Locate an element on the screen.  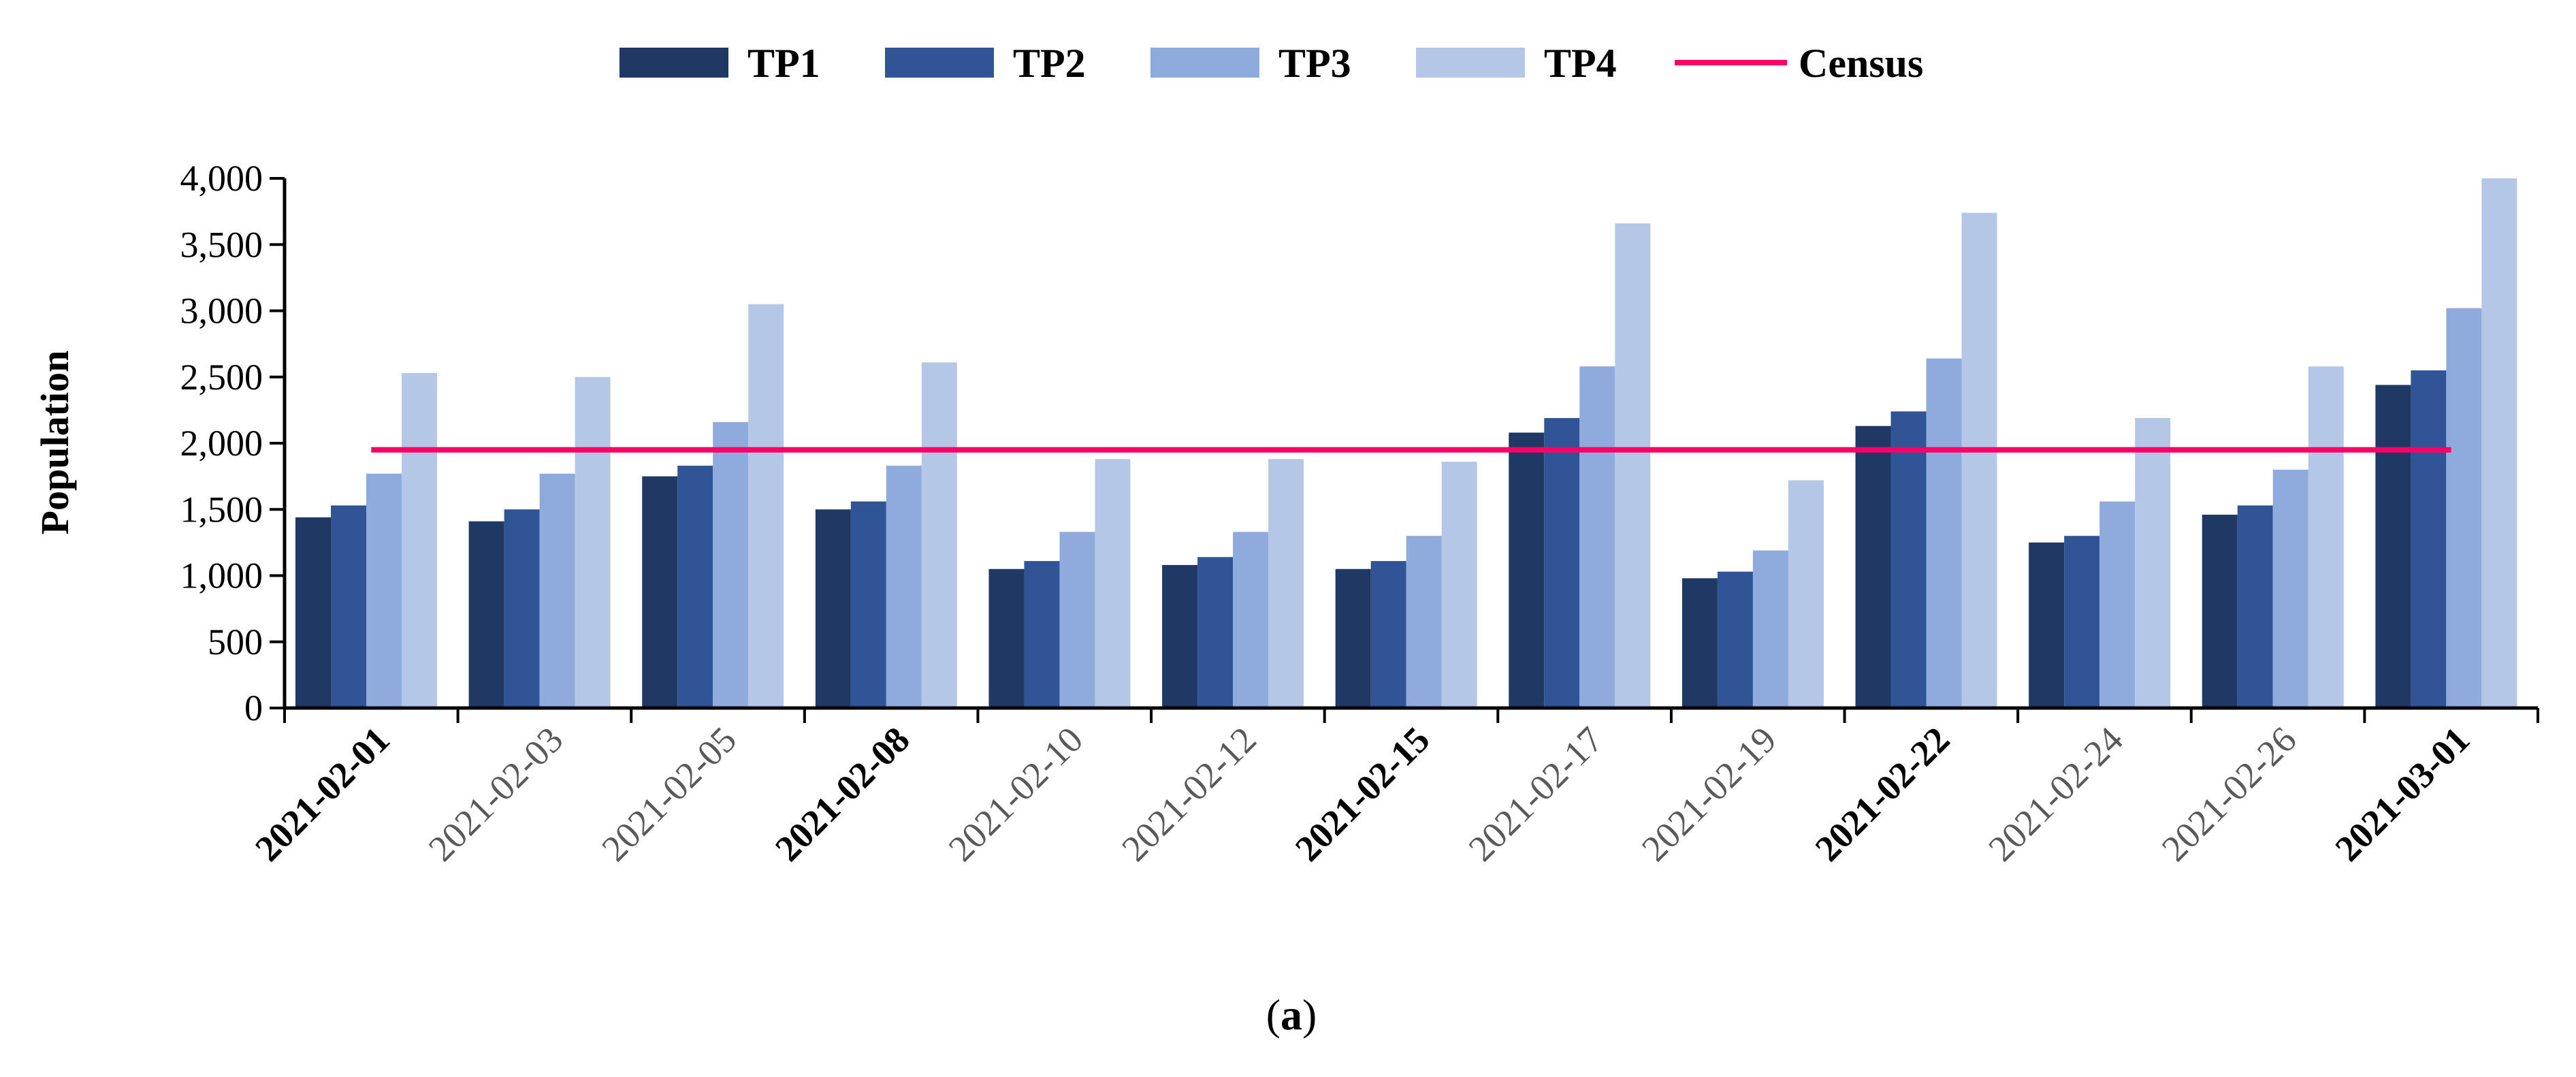
caption-letter: a is located at coordinates (1292, 1015).